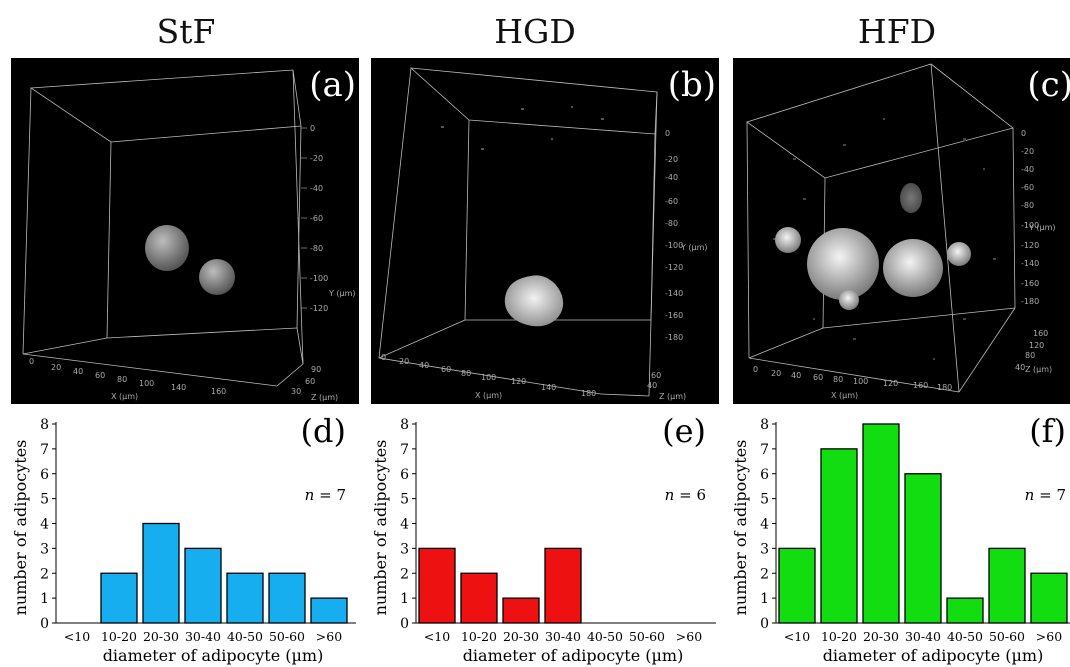 The image size is (1070, 667). Describe the element at coordinates (674, 337) in the screenshot. I see `svg-text: -180` at that location.